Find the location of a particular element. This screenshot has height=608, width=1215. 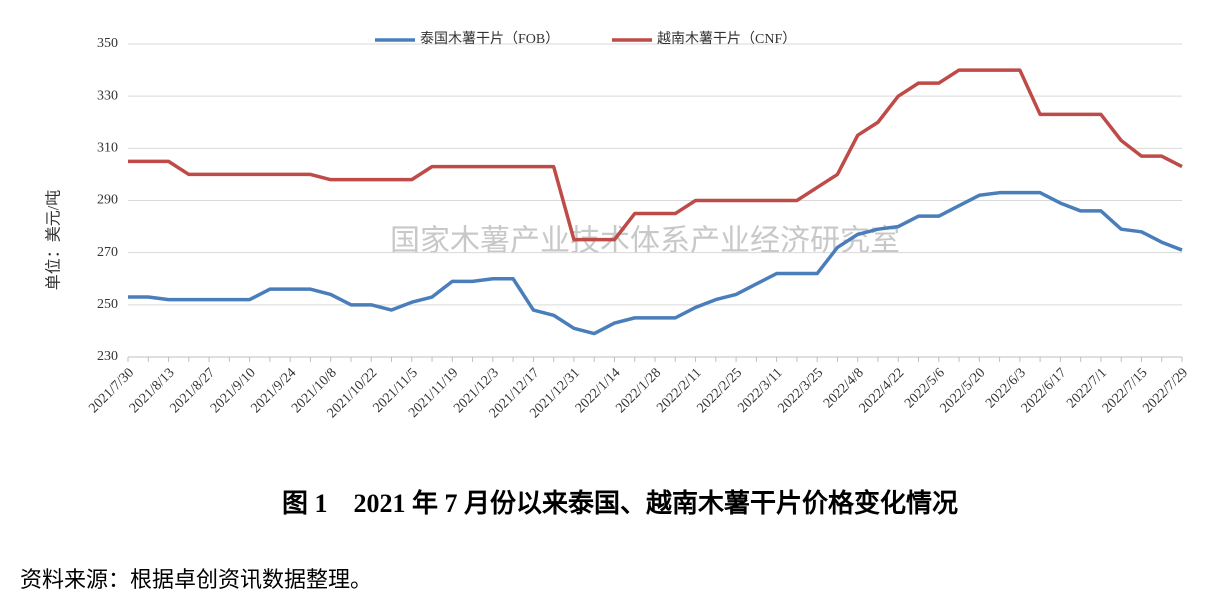

y-tick-label: 270 is located at coordinates (107, 252).